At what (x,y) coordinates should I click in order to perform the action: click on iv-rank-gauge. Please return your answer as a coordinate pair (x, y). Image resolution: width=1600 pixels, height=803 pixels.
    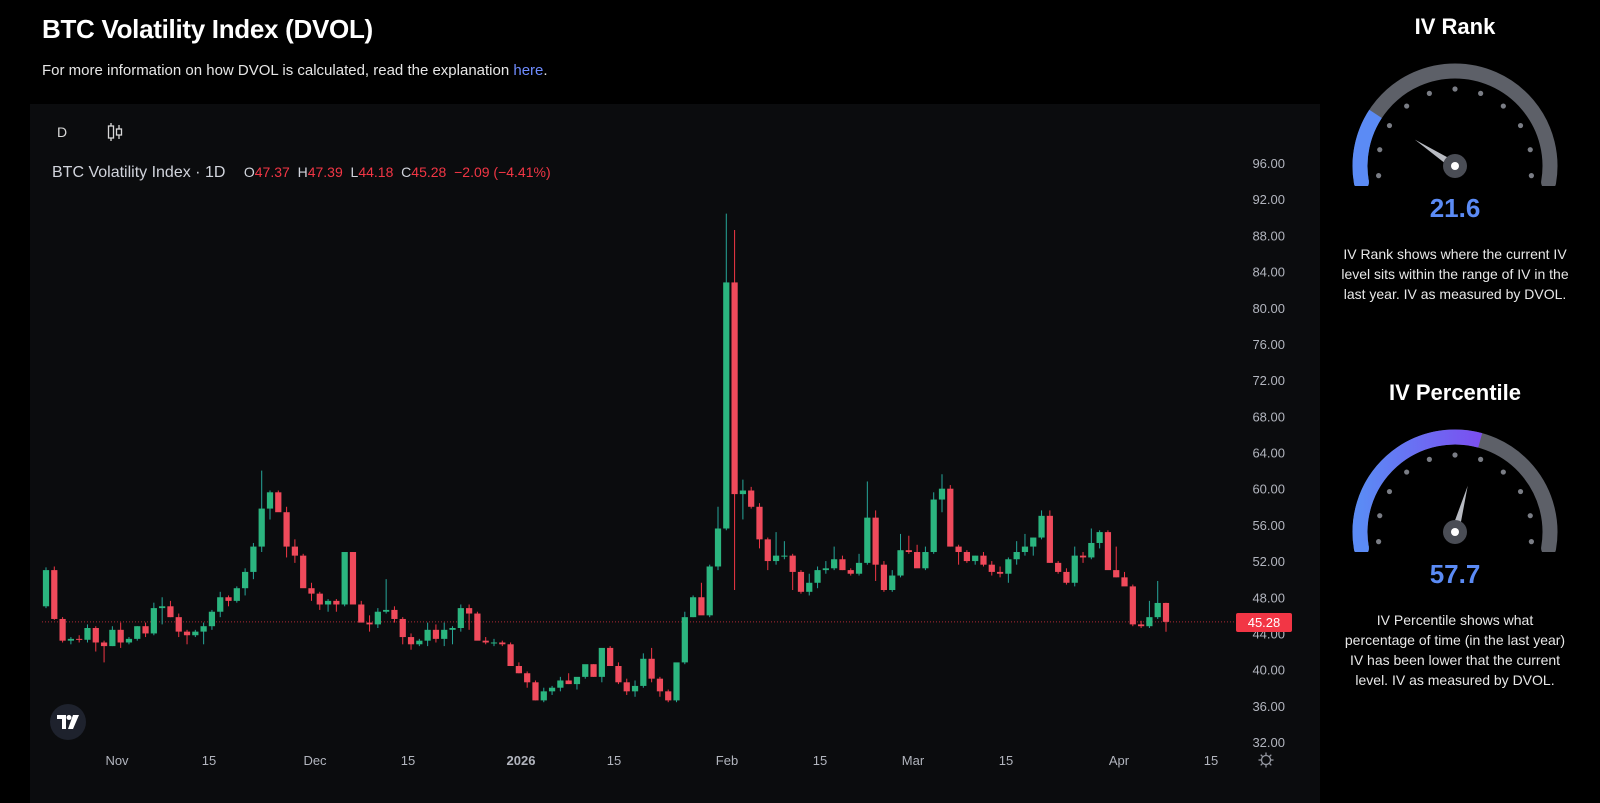
    Looking at the image, I should click on (1455, 126).